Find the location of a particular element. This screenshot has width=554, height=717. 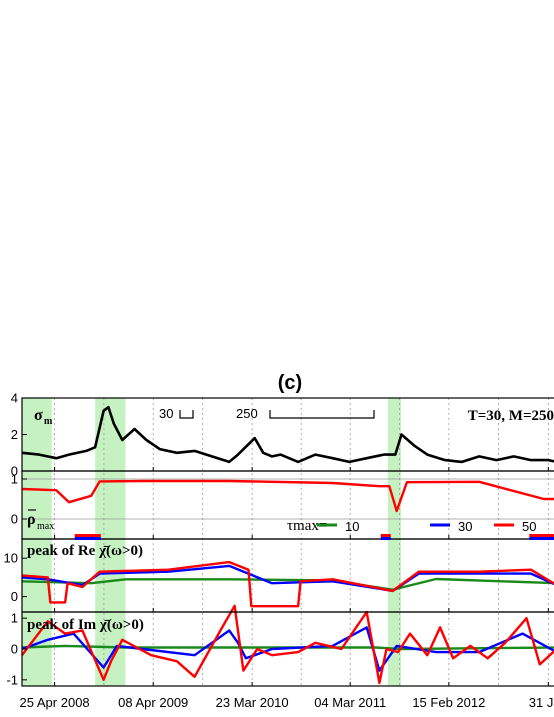

chart-title: (c) is located at coordinates (290, 383).